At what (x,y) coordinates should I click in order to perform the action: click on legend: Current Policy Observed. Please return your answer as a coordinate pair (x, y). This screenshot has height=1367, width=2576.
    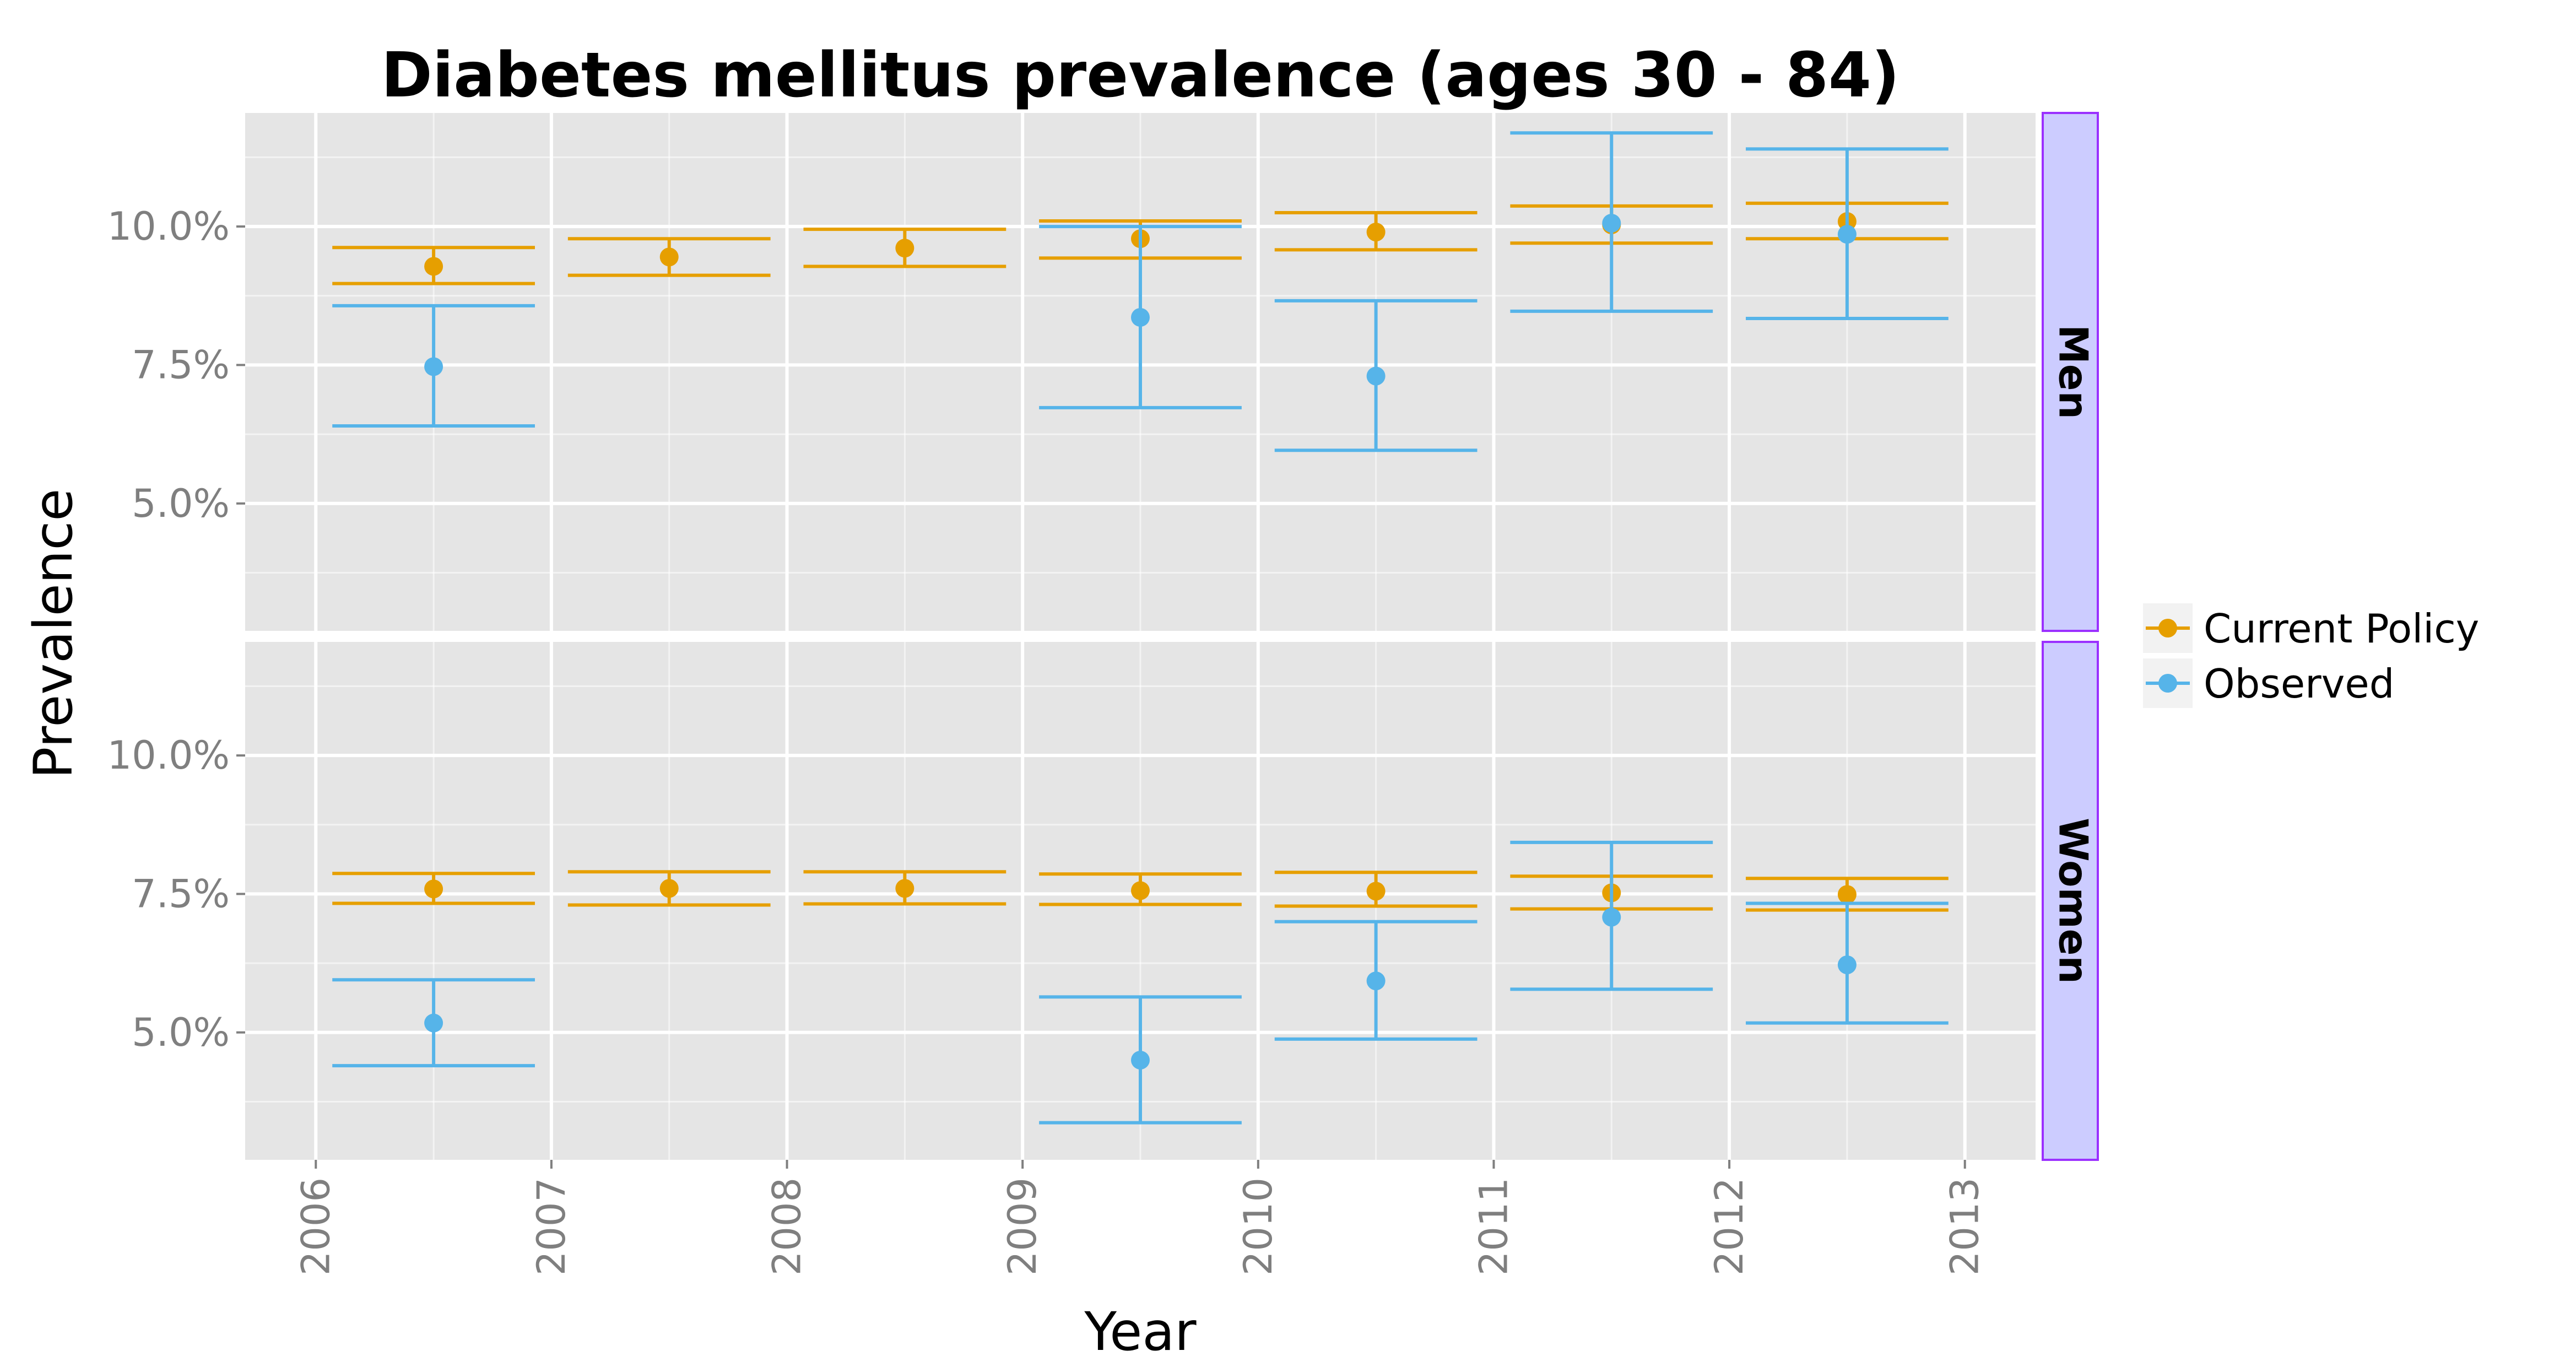
    Looking at the image, I should click on (2311, 655).